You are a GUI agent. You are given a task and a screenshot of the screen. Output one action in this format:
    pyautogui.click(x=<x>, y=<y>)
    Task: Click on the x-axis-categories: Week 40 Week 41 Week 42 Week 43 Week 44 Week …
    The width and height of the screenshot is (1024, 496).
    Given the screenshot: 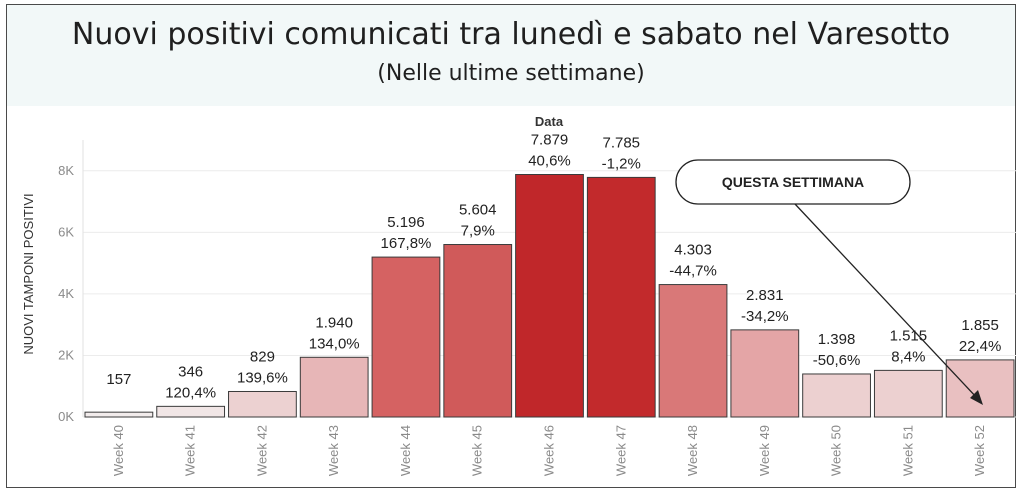 What is the action you would take?
    pyautogui.click(x=549, y=450)
    